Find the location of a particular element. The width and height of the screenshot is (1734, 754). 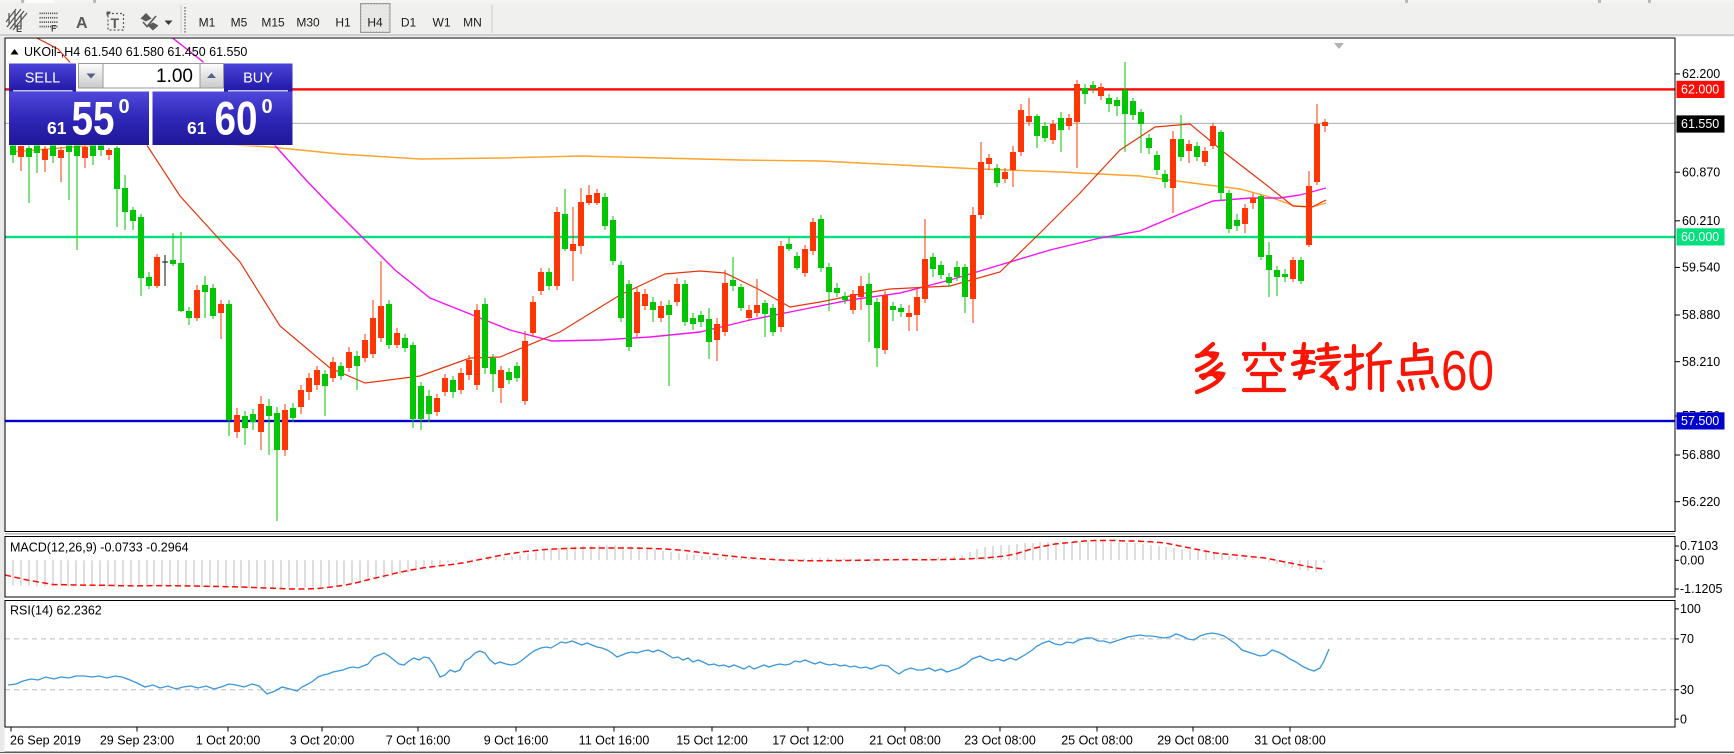

svg-text: MACD(12,26,9) -0.0733 -0.2964 is located at coordinates (99, 548).